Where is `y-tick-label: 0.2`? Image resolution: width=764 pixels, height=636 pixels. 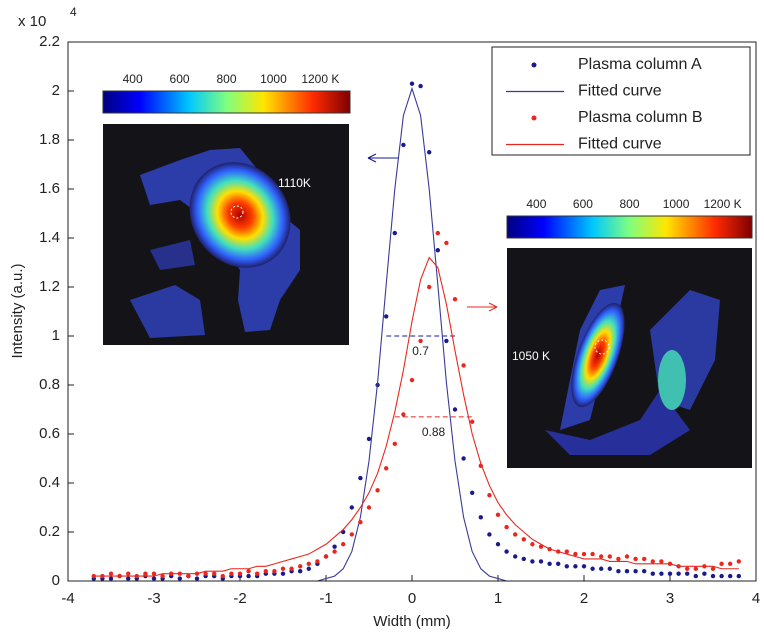
y-tick-label: 0.2 is located at coordinates (49, 531).